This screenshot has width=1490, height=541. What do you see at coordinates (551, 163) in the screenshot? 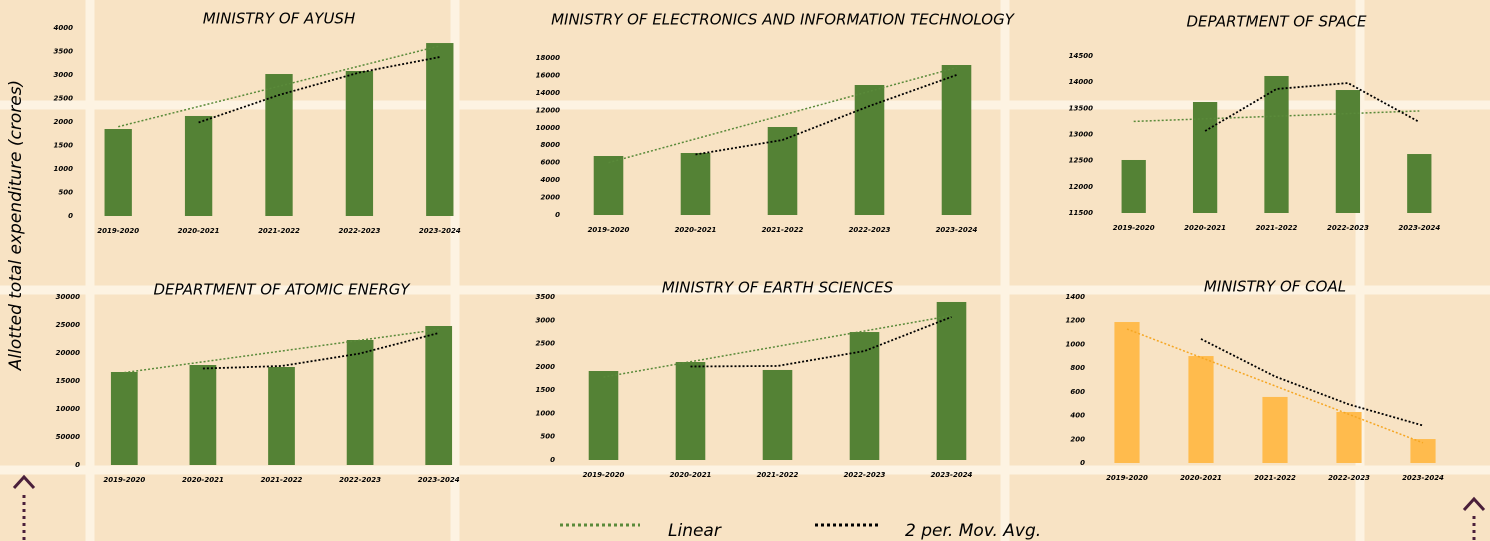
I see `y-tick-label: 6000` at bounding box center [551, 163].